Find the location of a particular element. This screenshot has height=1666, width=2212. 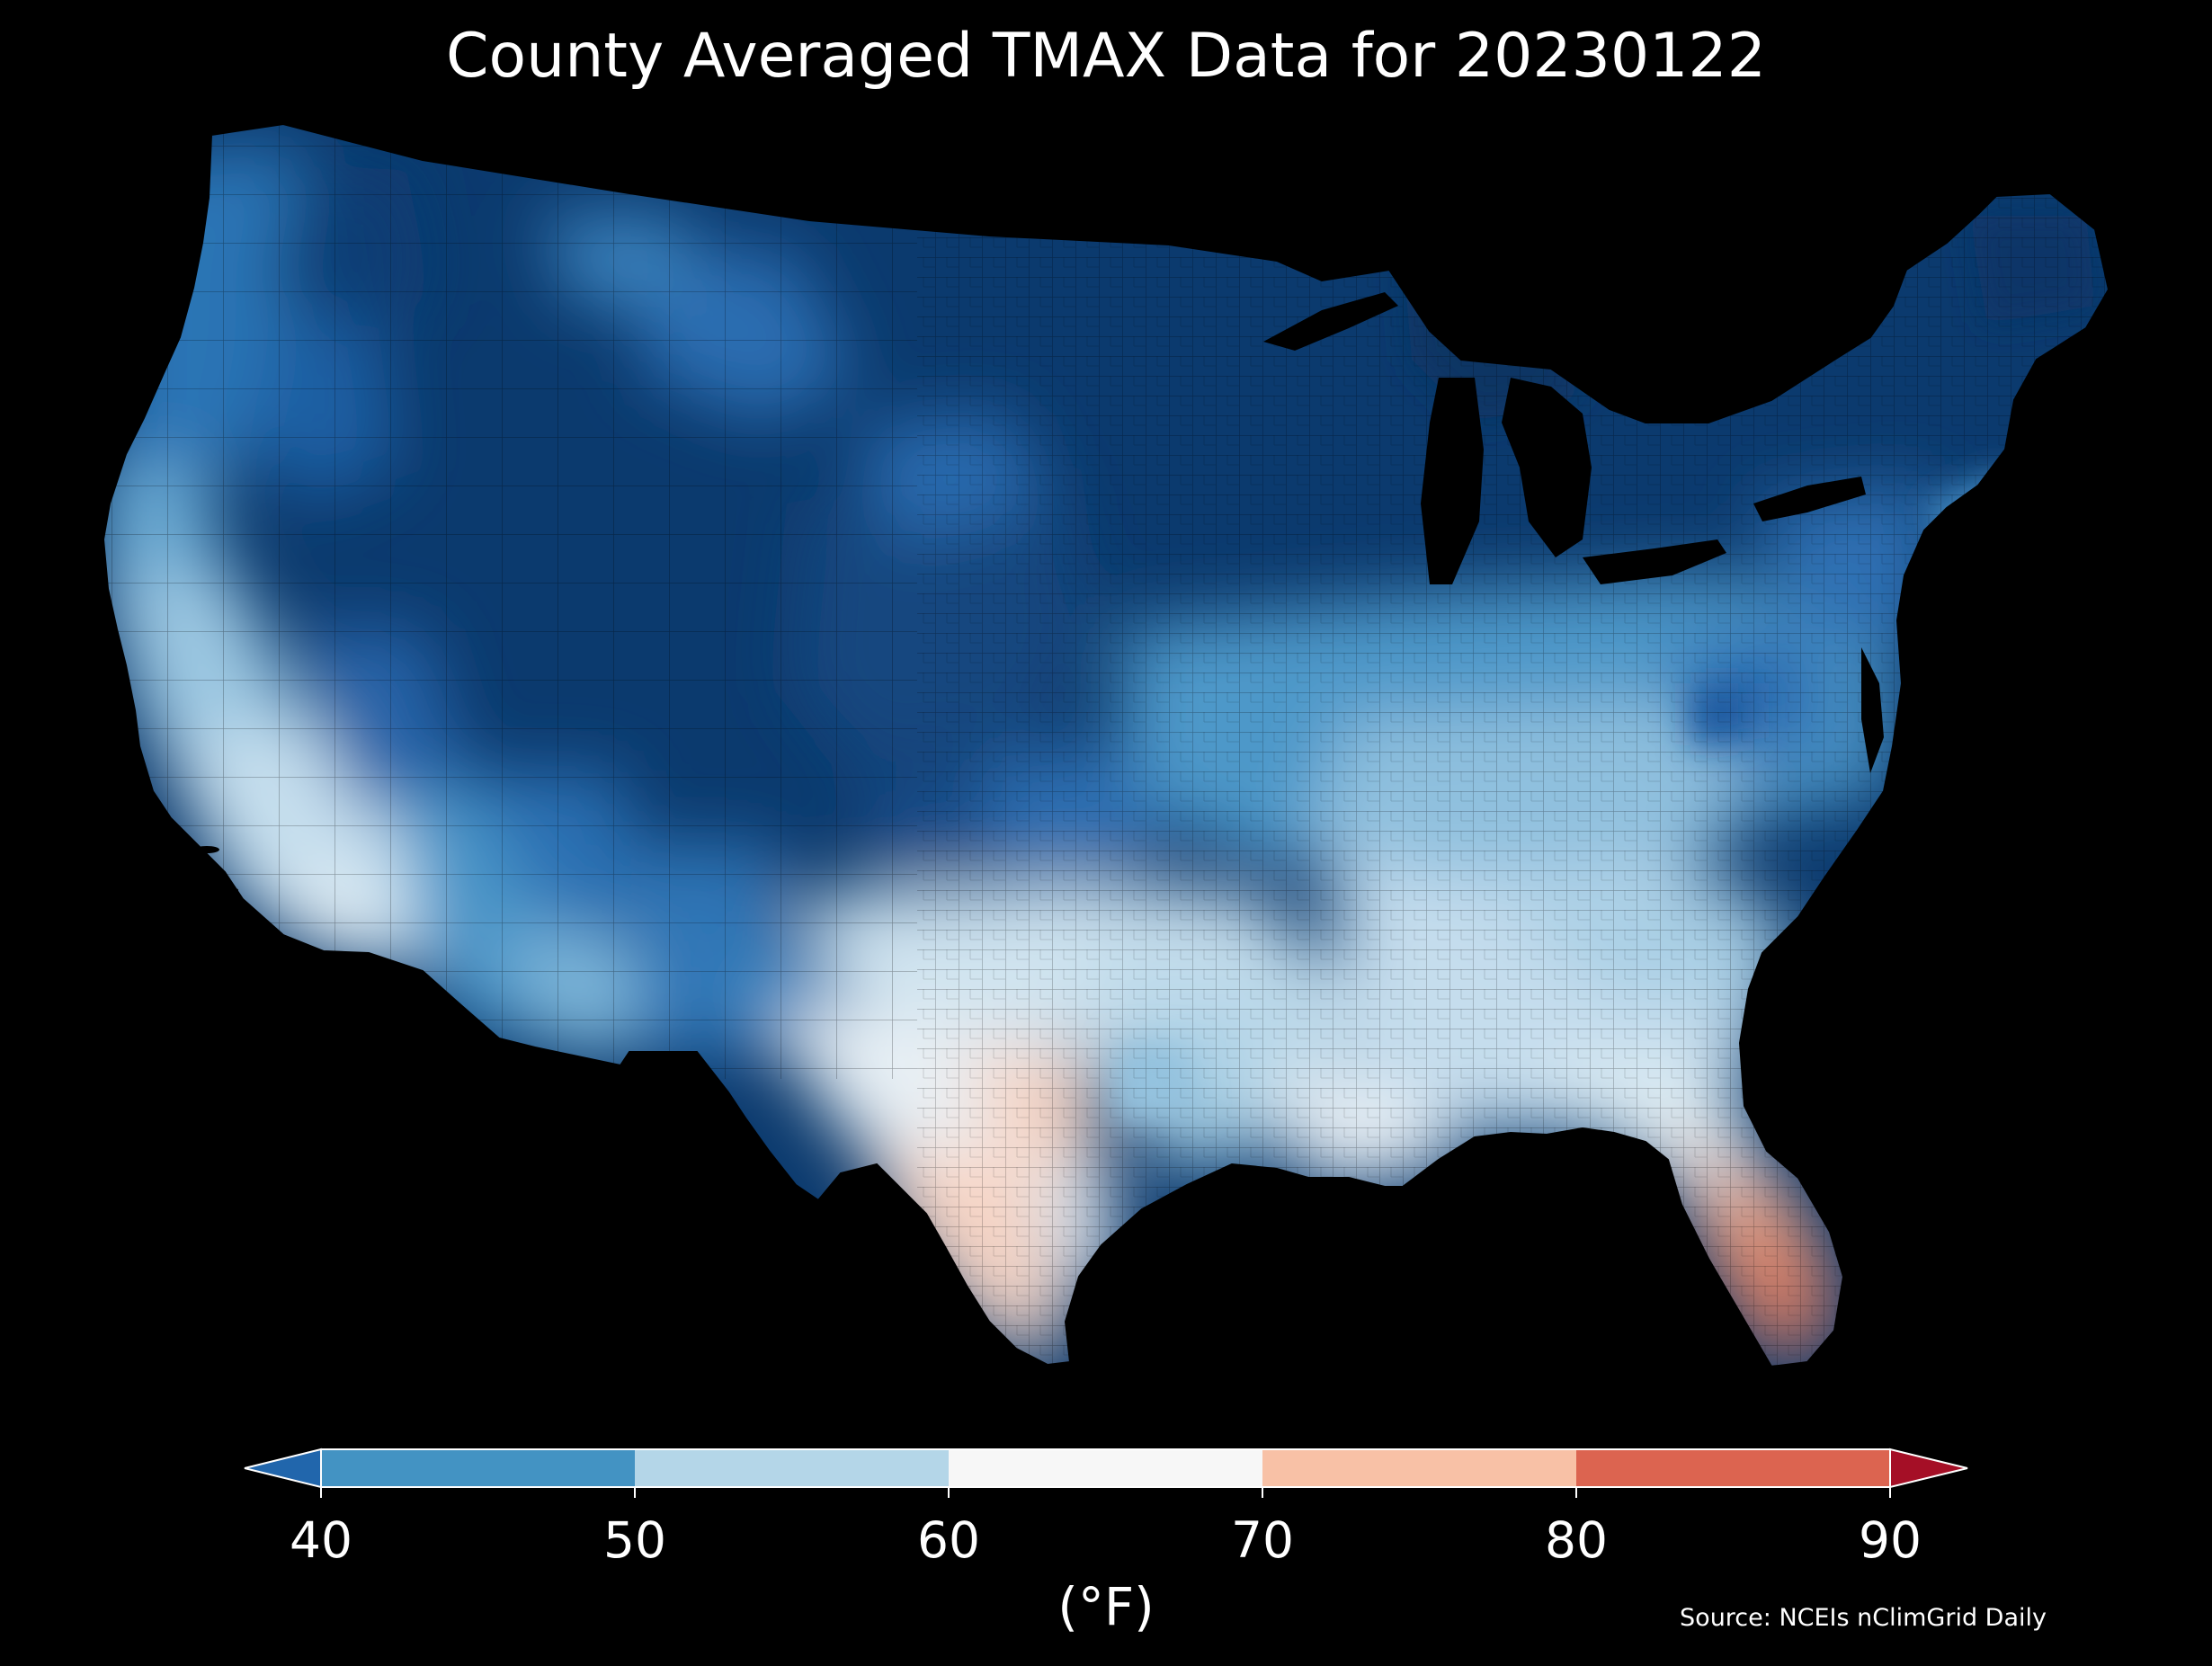

page-title: County Averaged TMAX Data for 20230122 is located at coordinates (1106, 56).